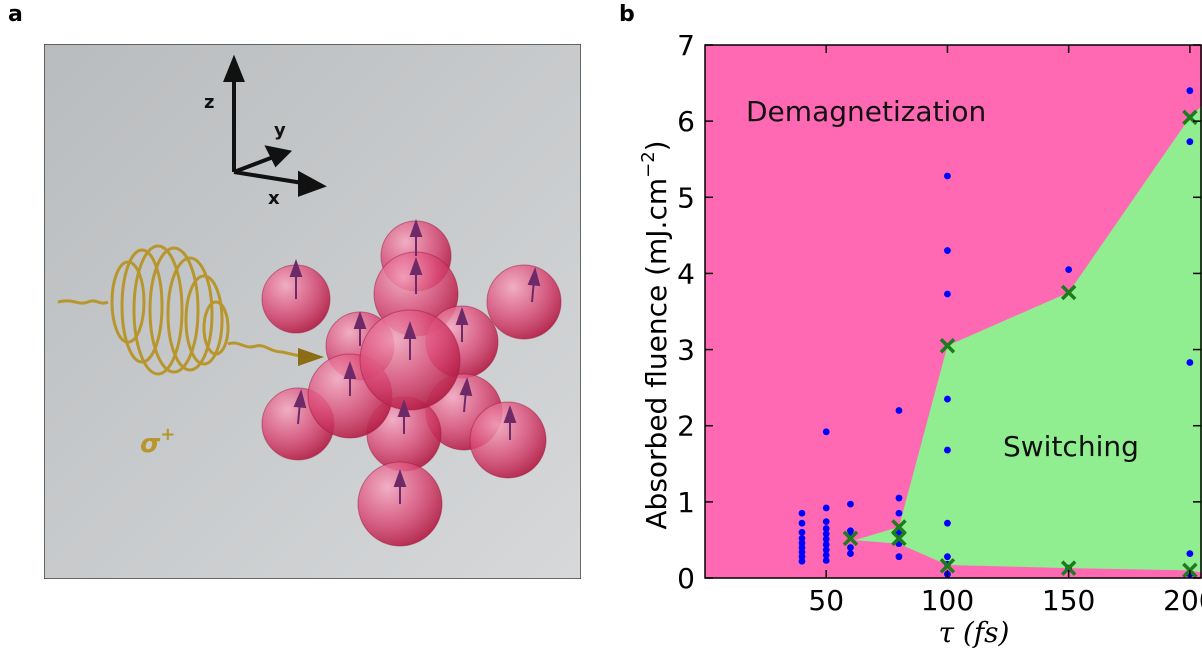 This screenshot has width=1202, height=651. What do you see at coordinates (686, 46) in the screenshot?
I see `y-tick-label: 7` at bounding box center [686, 46].